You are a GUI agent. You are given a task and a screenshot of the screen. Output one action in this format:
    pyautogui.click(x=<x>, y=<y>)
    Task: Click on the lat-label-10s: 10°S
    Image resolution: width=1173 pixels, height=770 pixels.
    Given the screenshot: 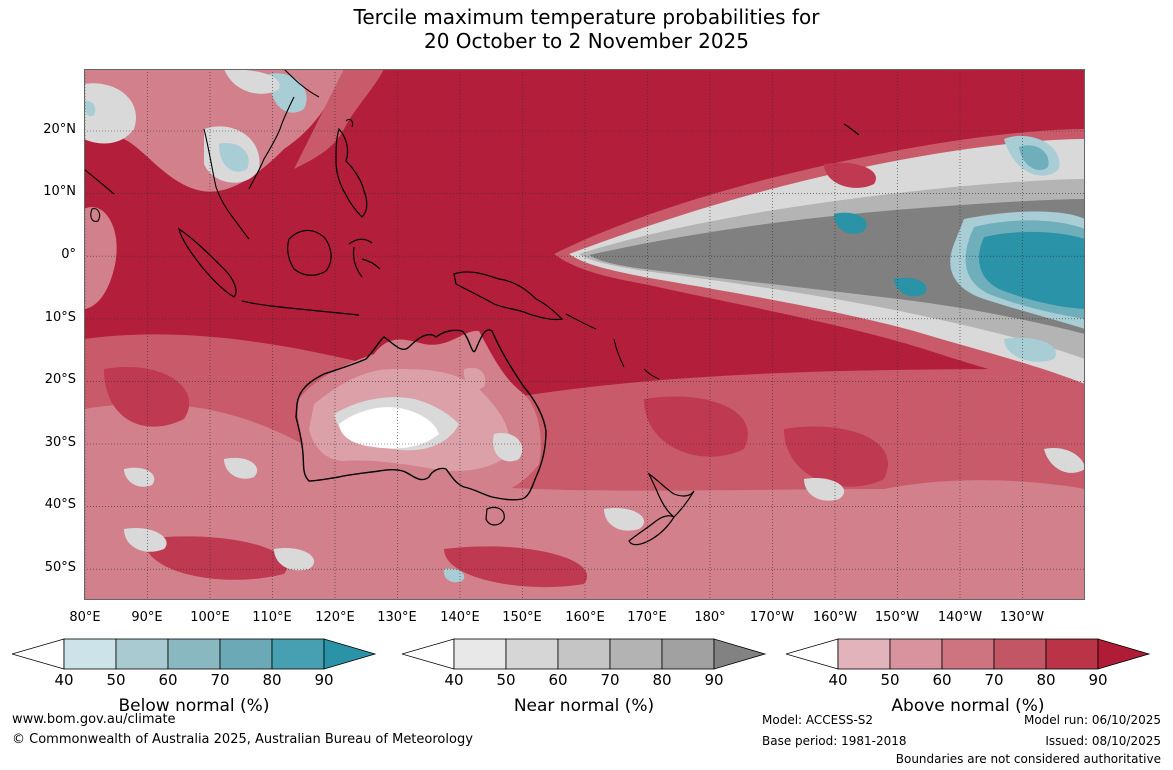 What is the action you would take?
    pyautogui.click(x=60, y=317)
    